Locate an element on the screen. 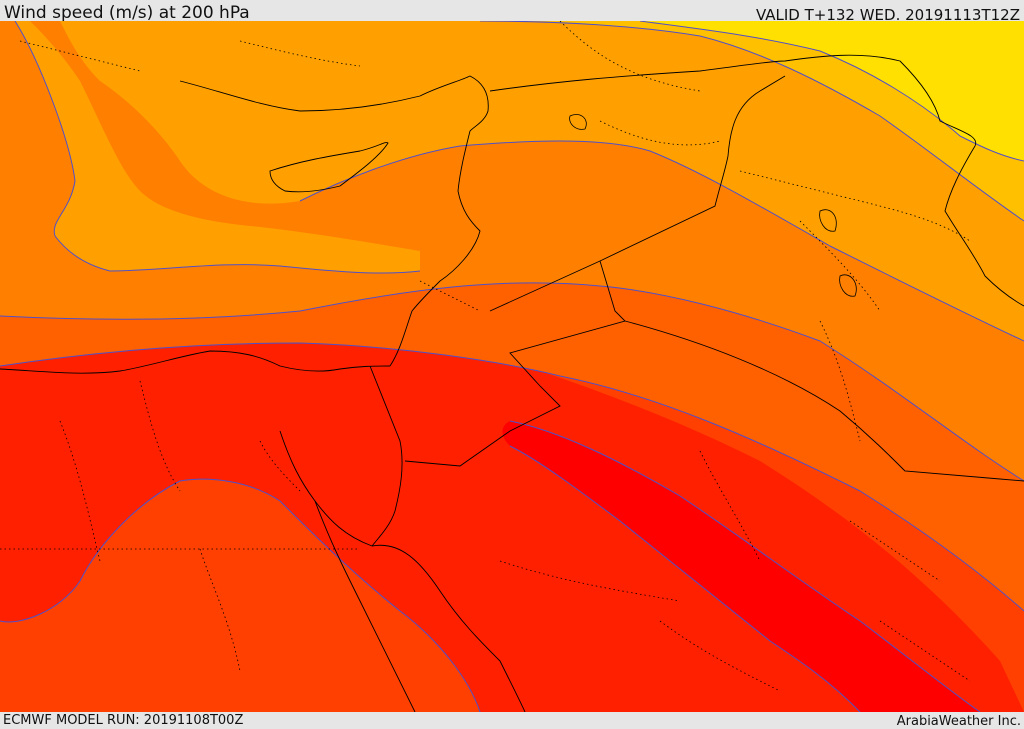 The image size is (1024, 729). band-3-left-area is located at coordinates (217, 147).